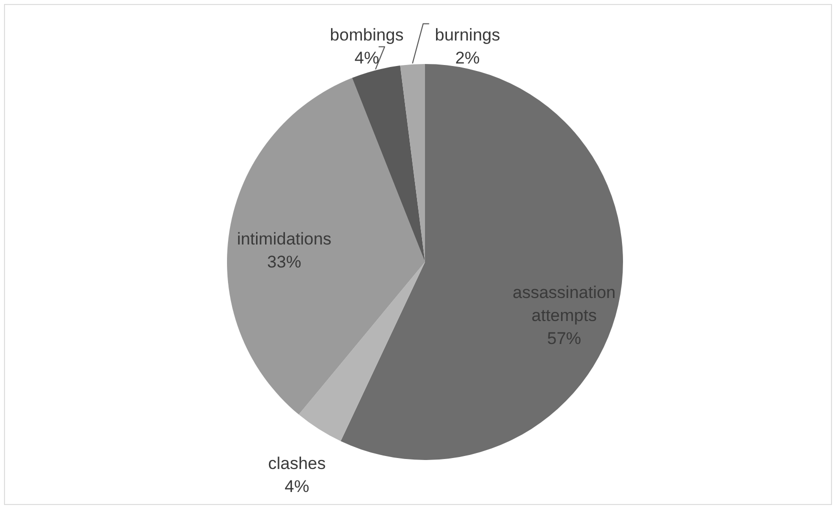  Describe the element at coordinates (284, 239) in the screenshot. I see `slice-label: intimidations` at that location.